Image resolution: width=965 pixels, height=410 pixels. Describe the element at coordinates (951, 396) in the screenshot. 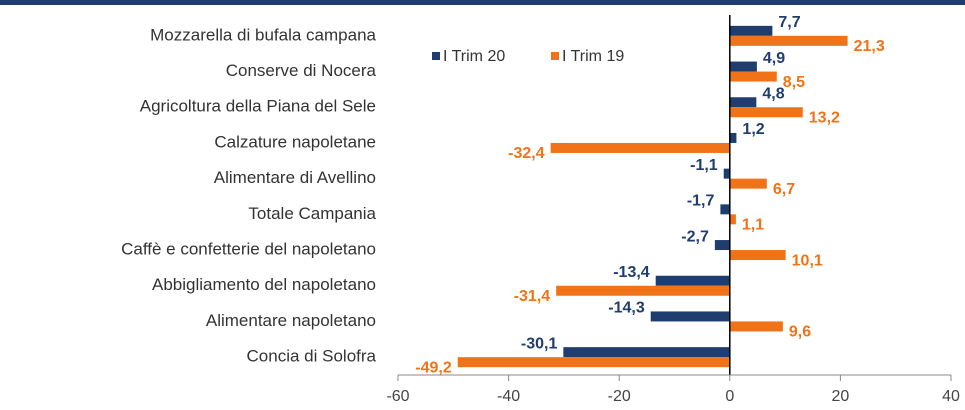

I see `x-tick-label: 40` at that location.